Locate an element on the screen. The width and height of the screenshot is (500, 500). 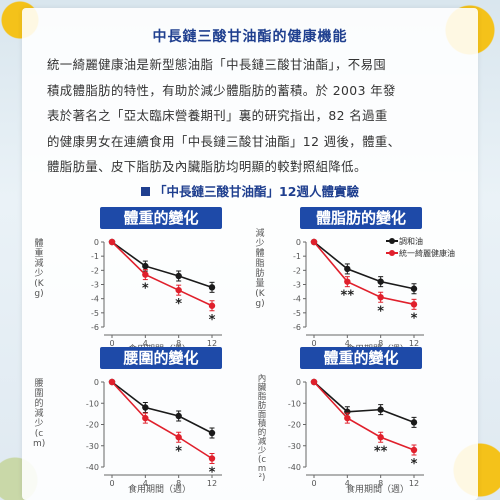
legend-item-treatment: 統一綺麗健康油 is located at coordinates (420, 253).